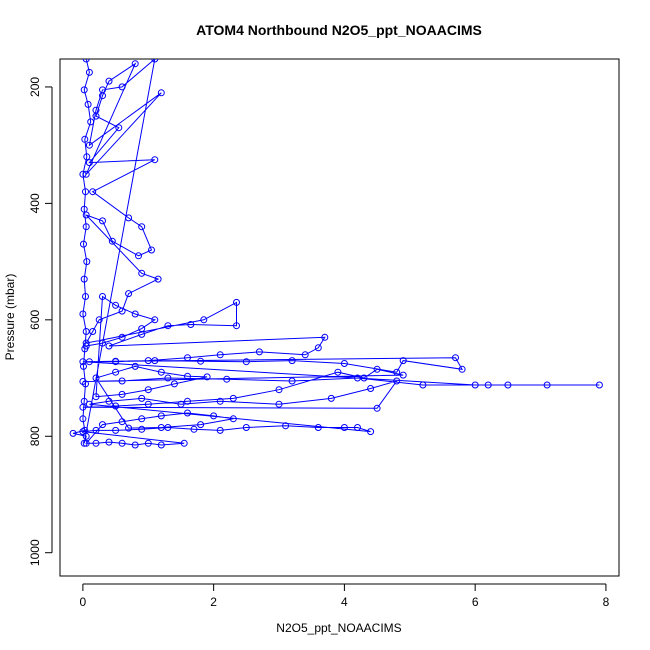  Describe the element at coordinates (35, 552) in the screenshot. I see `y-tick-label: 1000` at that location.